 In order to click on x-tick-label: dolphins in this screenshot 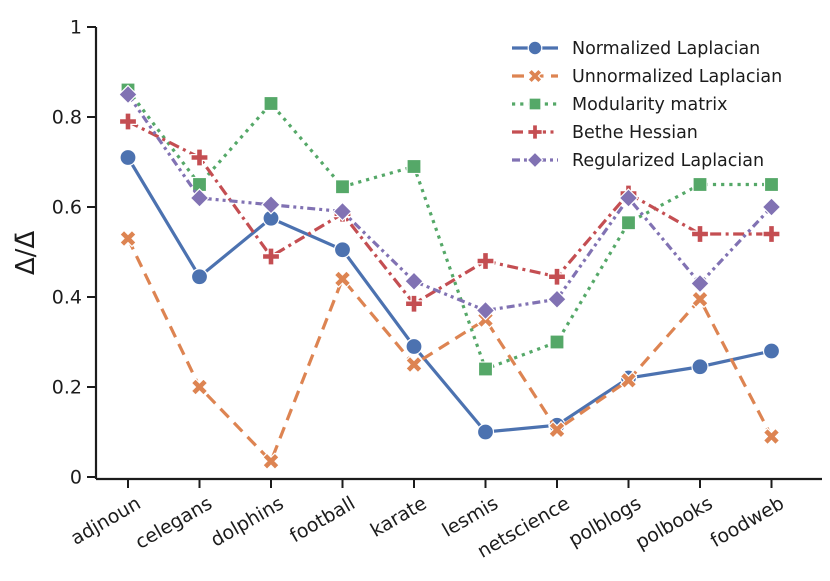, I will do `click(247, 521)`.